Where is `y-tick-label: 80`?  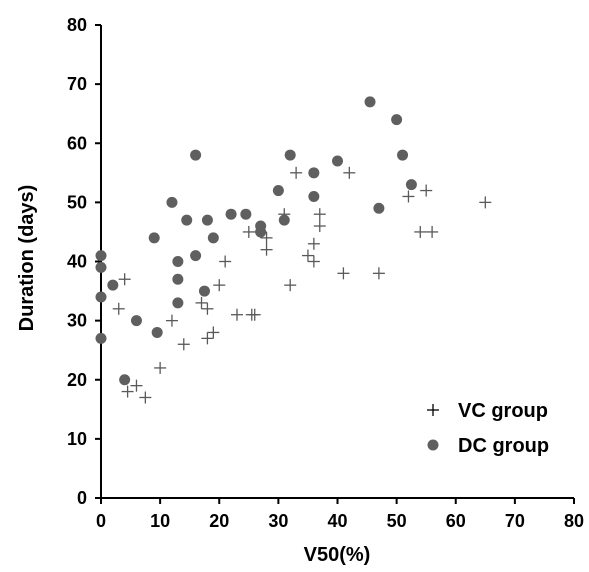 y-tick-label: 80 is located at coordinates (77, 25).